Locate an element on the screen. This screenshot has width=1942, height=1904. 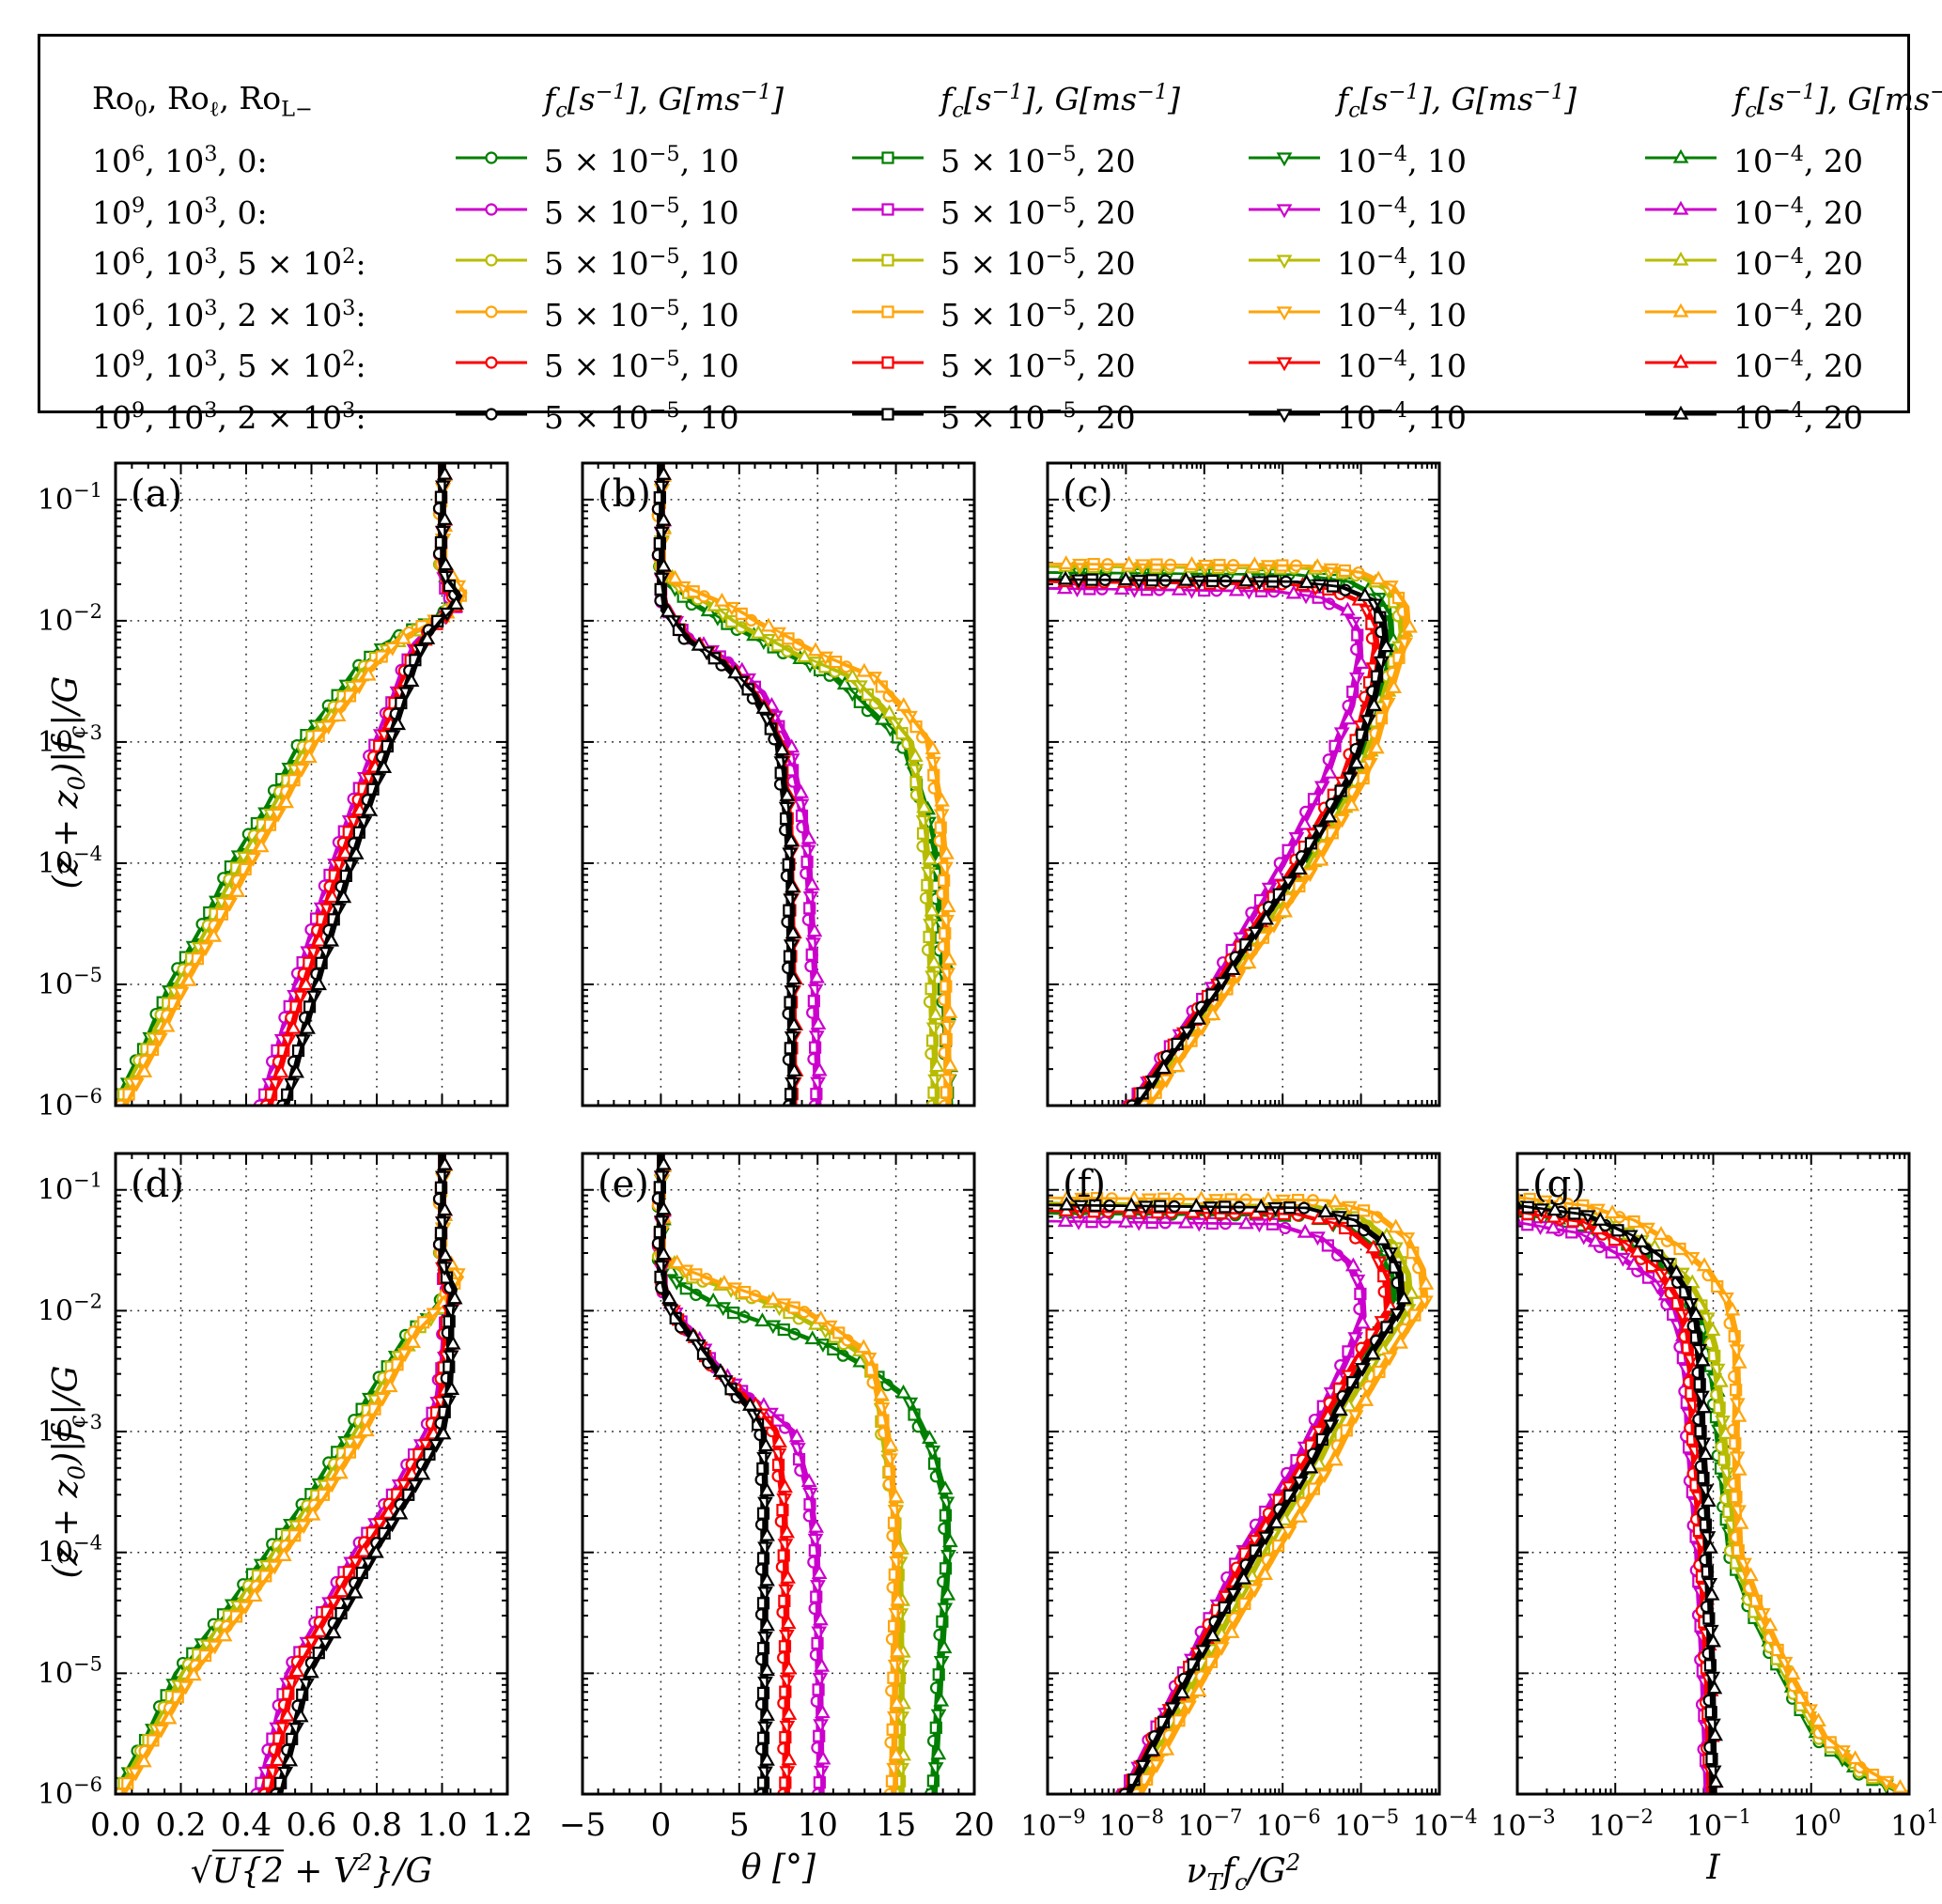
legend-row-label: 109, 103, 5 × 102: is located at coordinates (229, 366).